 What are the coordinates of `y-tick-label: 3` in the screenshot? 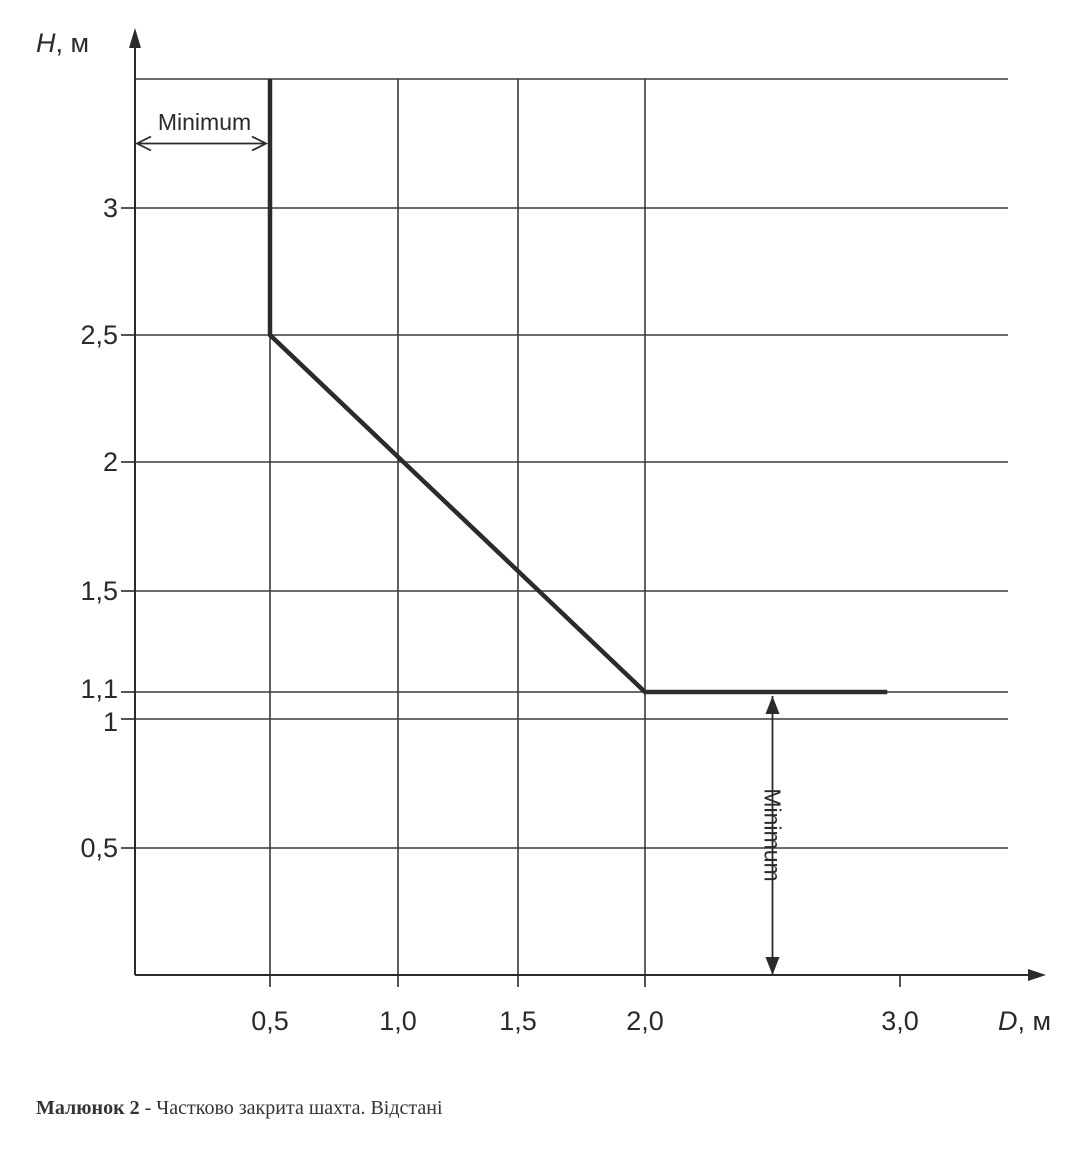 It's located at (110, 208).